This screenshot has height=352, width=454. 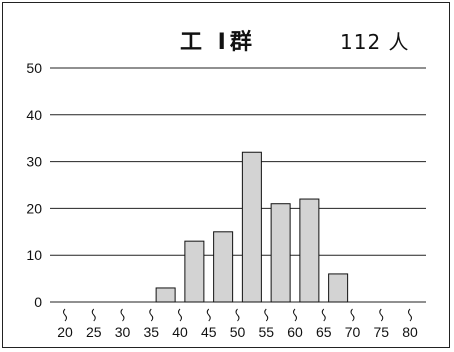 I want to click on x-tick-label: 35, so click(x=151, y=332).